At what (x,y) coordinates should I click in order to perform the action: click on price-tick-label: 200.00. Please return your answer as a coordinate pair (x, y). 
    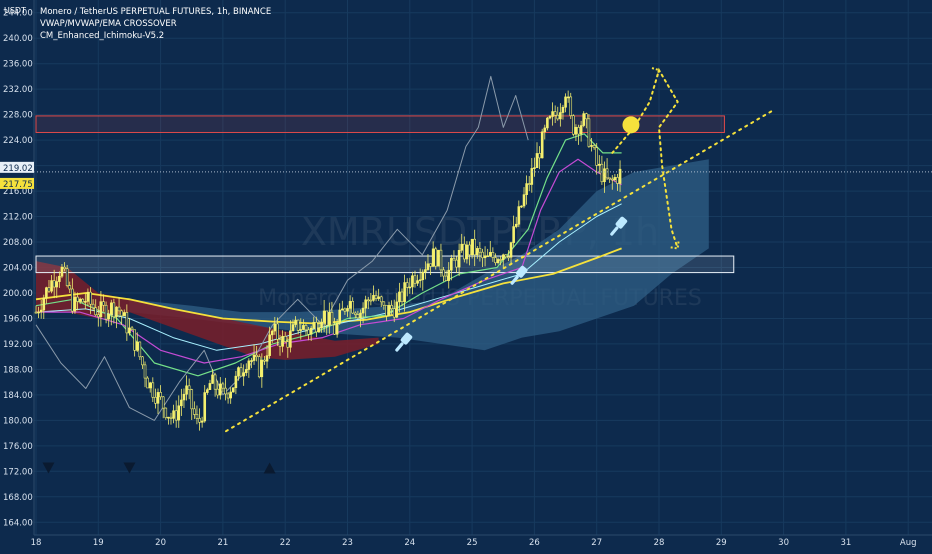
    Looking at the image, I should click on (18, 294).